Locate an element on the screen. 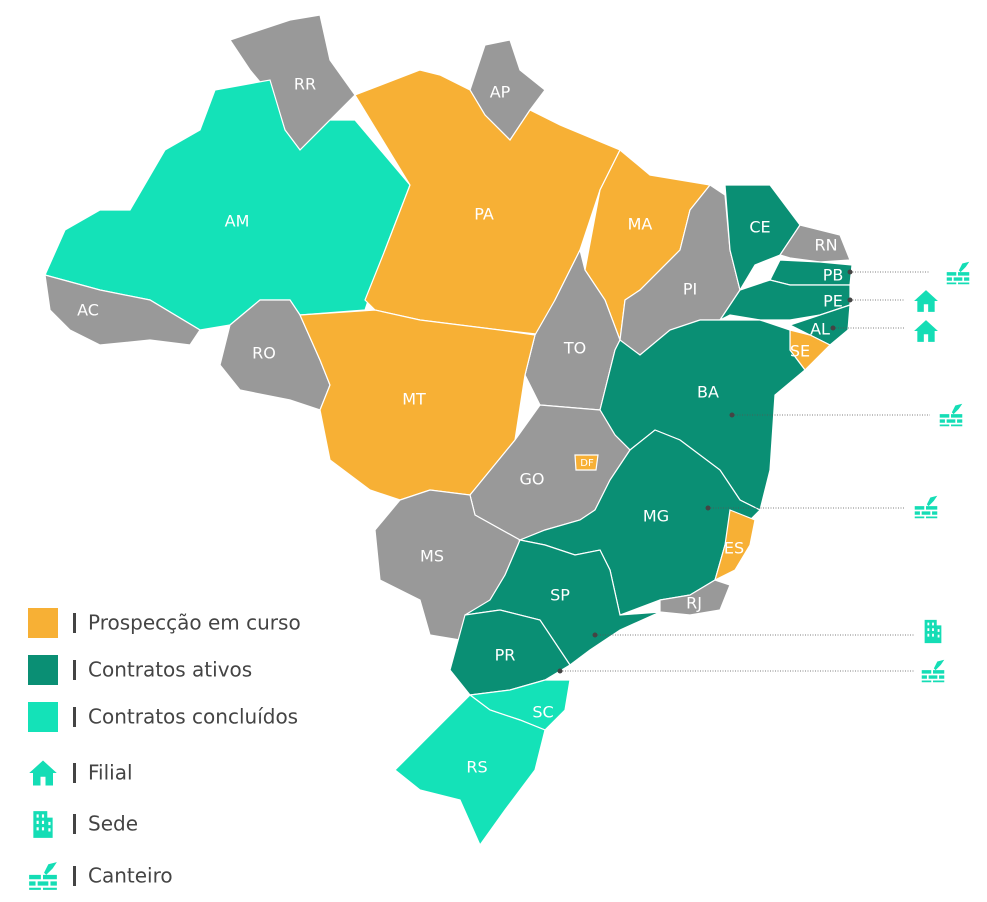  legend-label: Sede is located at coordinates (113, 824).